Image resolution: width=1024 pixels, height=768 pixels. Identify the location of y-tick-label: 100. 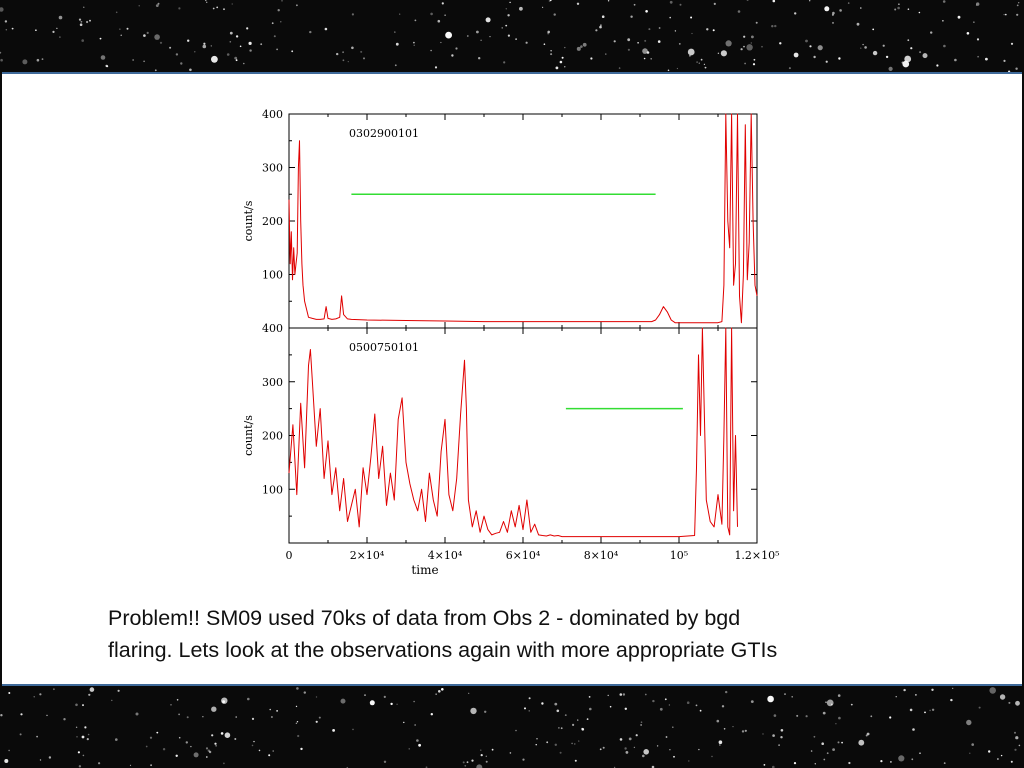
(272, 489).